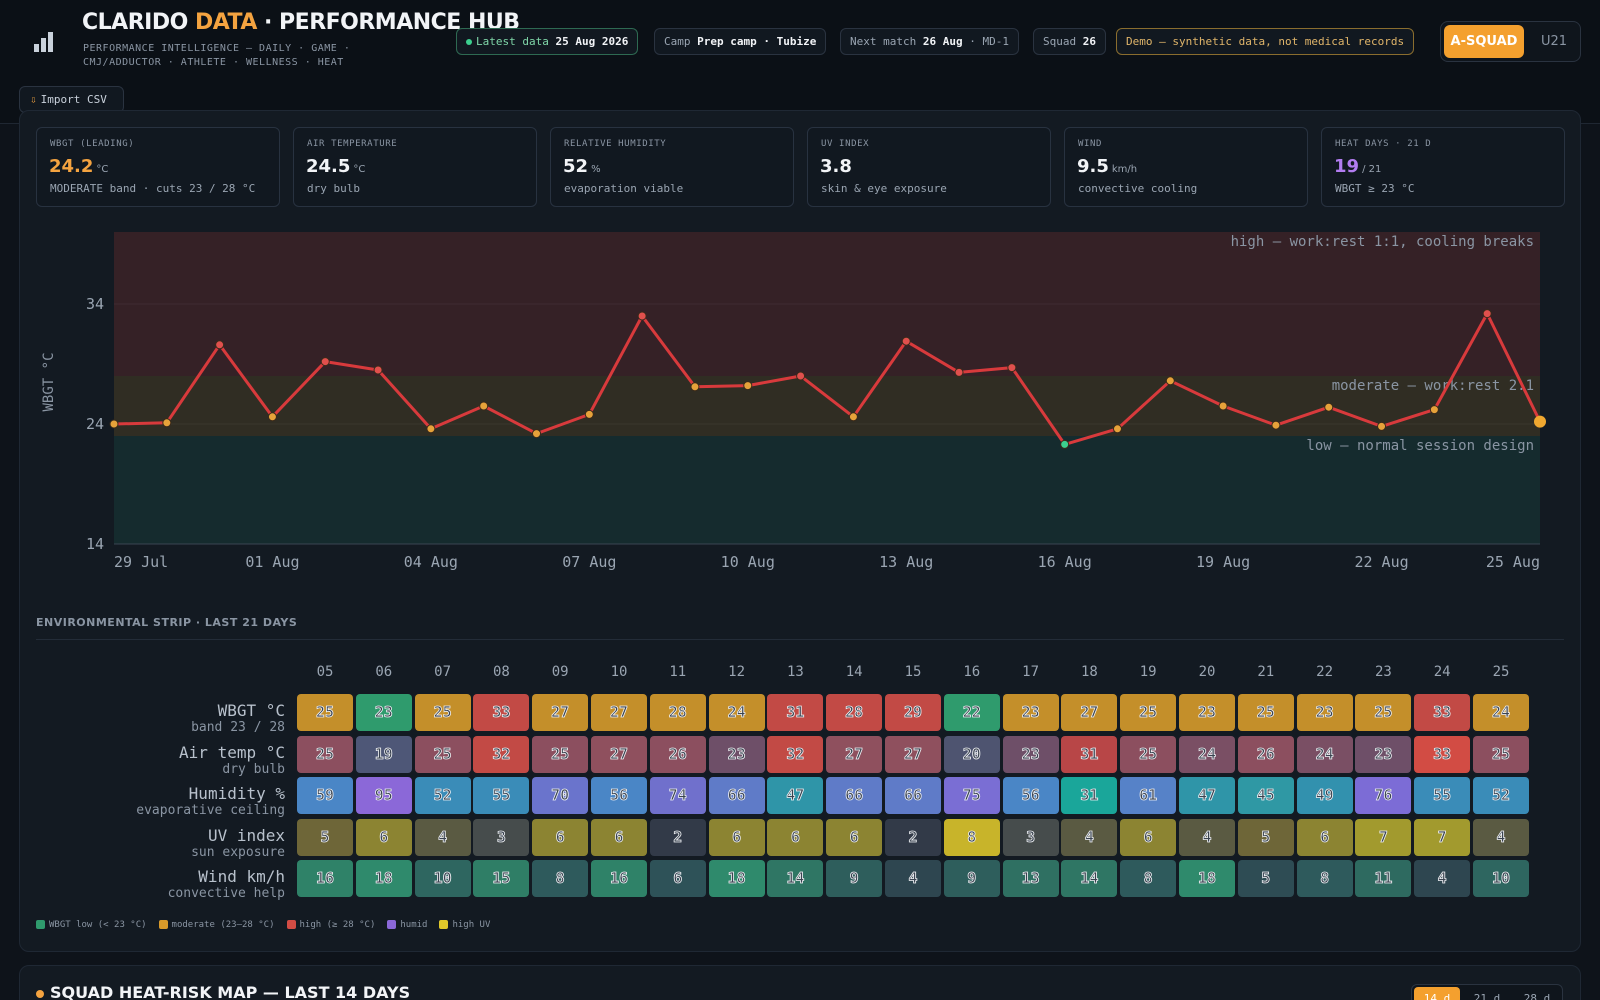  Describe the element at coordinates (1501, 672) in the screenshot. I see `day-column-label: 25` at that location.